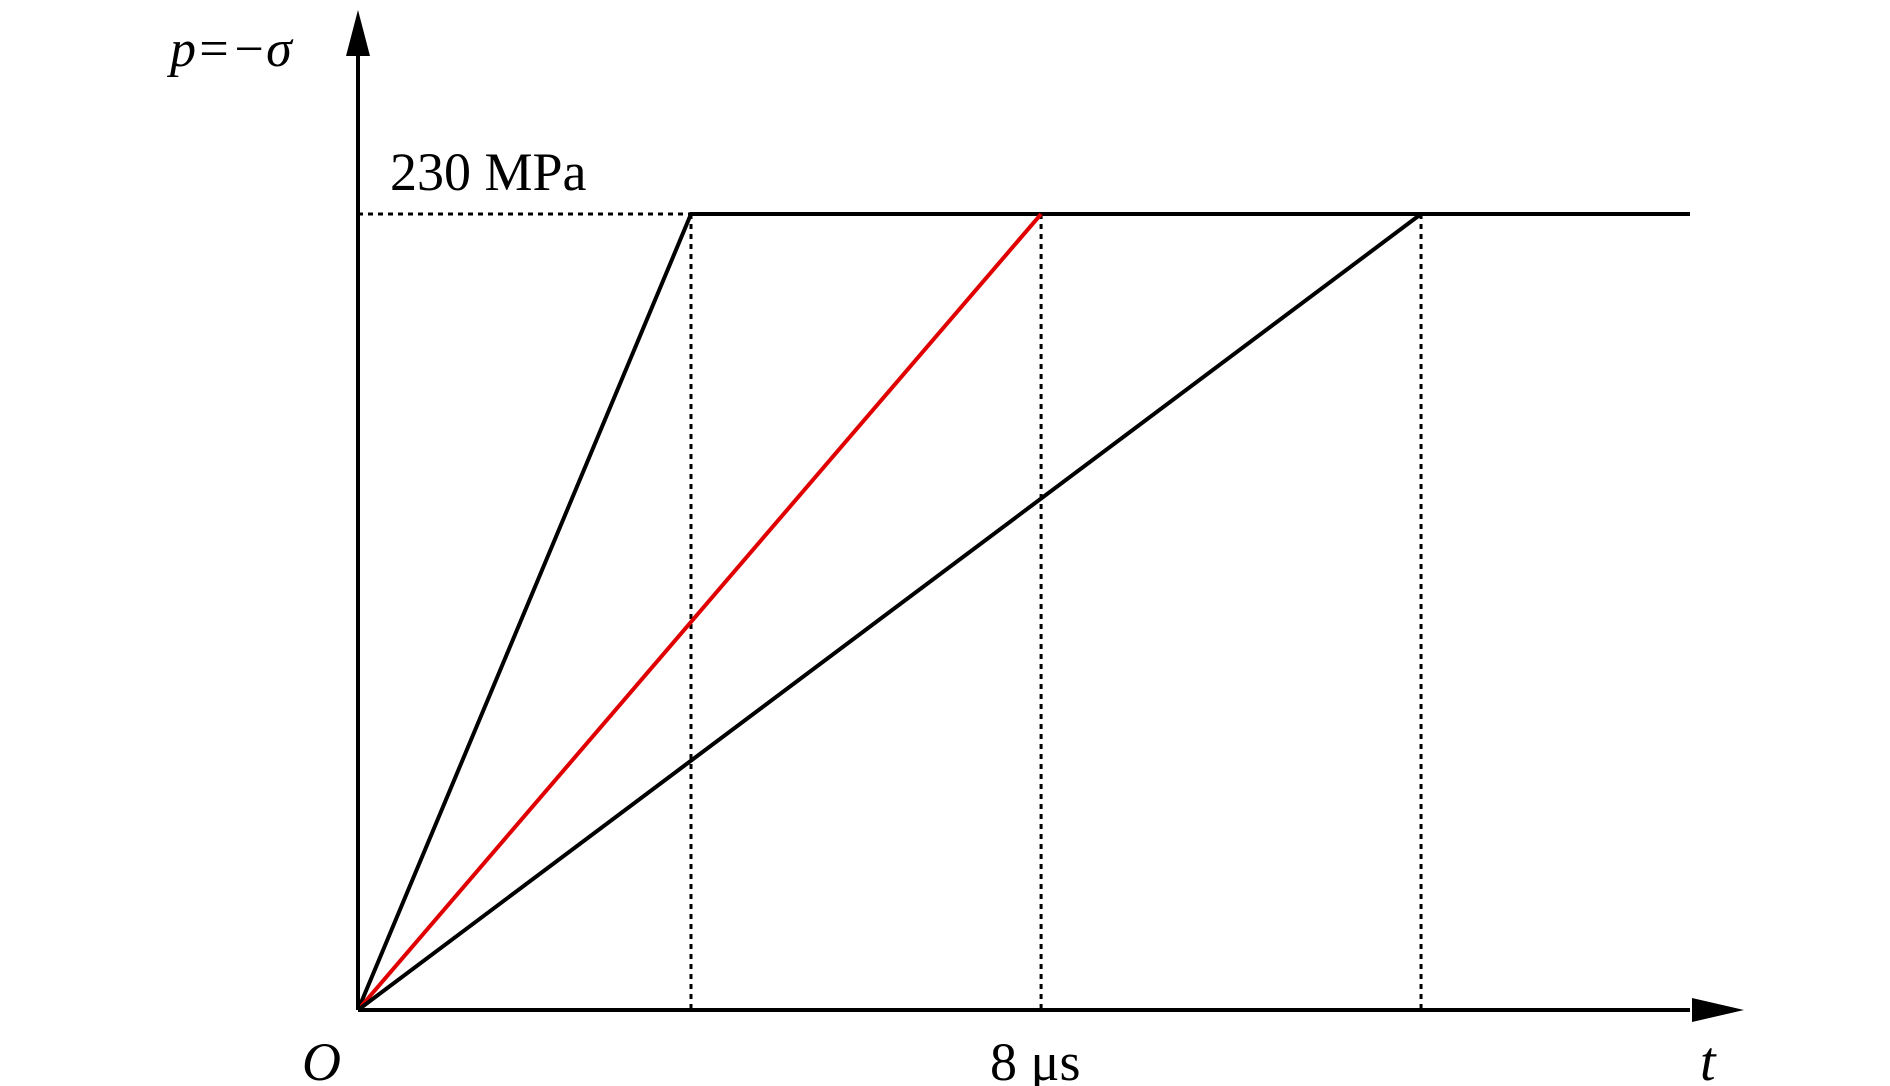 Image resolution: width=1890 pixels, height=1086 pixels. What do you see at coordinates (1708, 1058) in the screenshot?
I see `x-axis-label: t` at bounding box center [1708, 1058].